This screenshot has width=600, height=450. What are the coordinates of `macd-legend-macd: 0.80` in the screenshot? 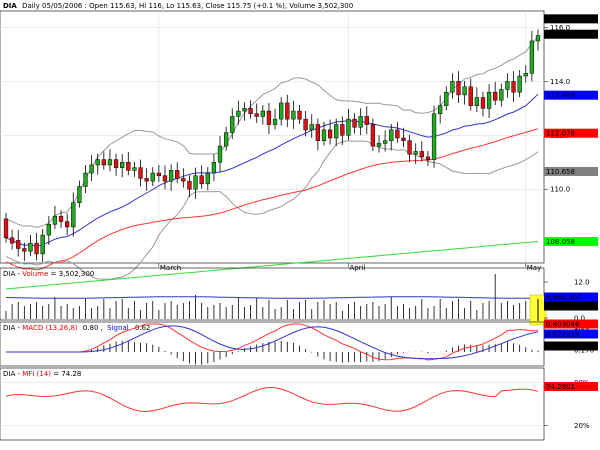 It's located at (91, 328).